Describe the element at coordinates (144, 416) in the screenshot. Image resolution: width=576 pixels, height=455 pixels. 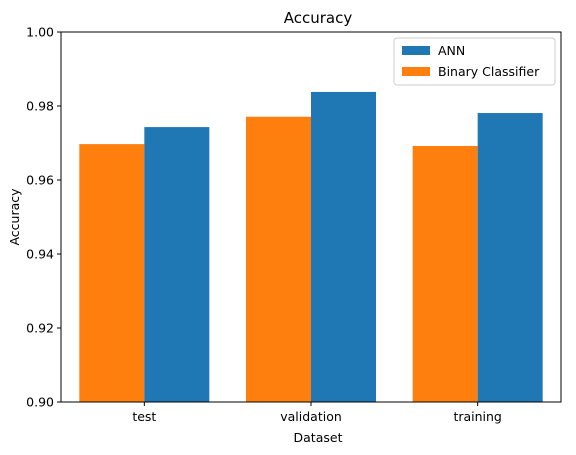
I see `x-tick-label-test: test` at that location.